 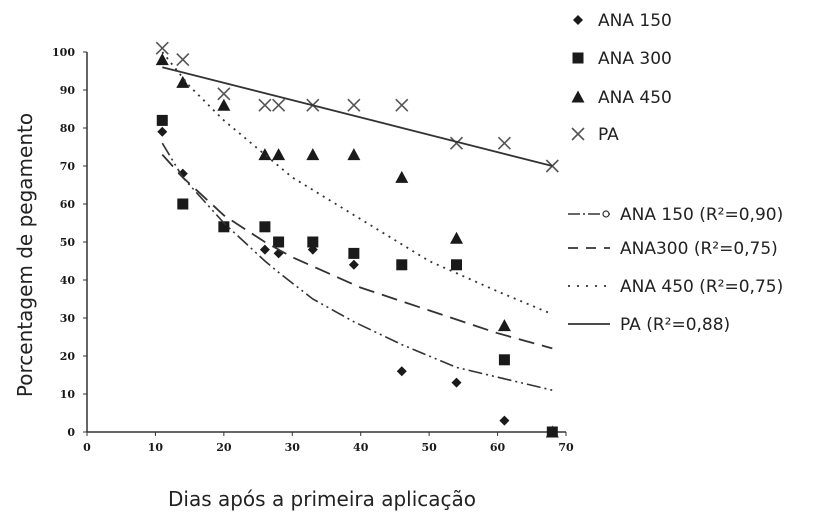 I want to click on legend-line-item: ANA 150 (R²=0,90), so click(x=675, y=215).